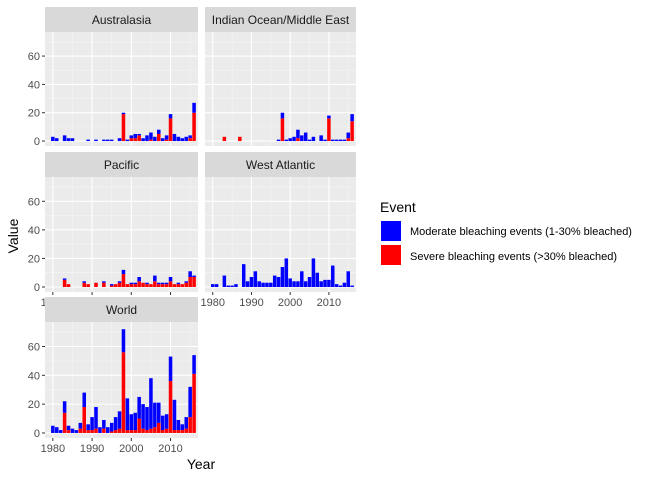 The width and height of the screenshot is (672, 480). Describe the element at coordinates (329, 130) in the screenshot. I see `bar-severe-2010` at that location.